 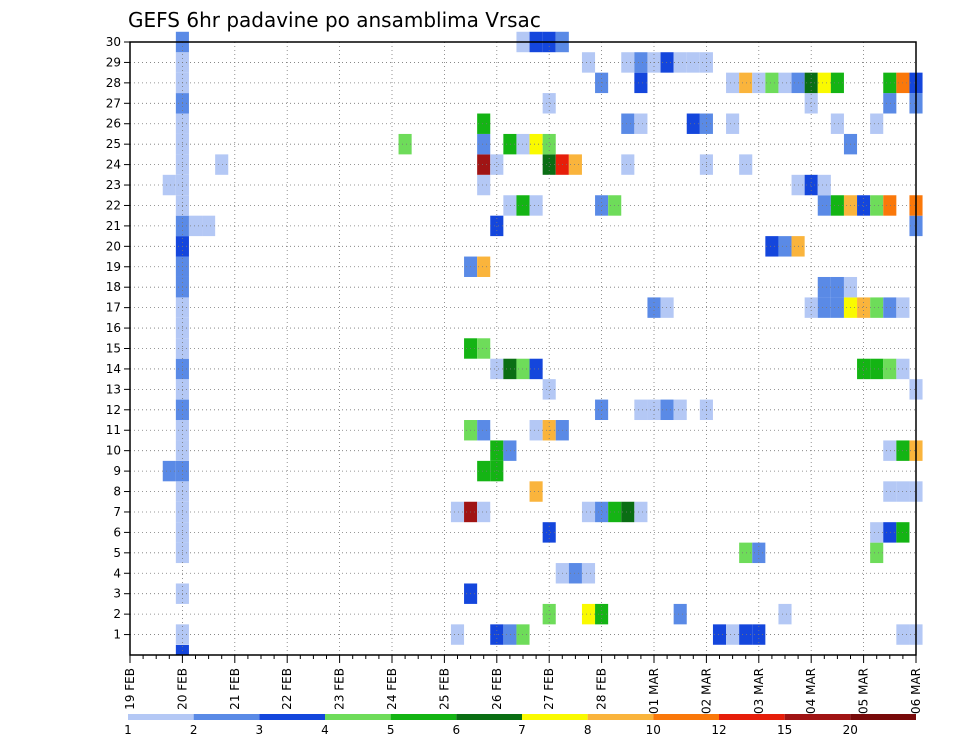 What do you see at coordinates (117, 573) in the screenshot?
I see `y-tick-label: 4` at bounding box center [117, 573].